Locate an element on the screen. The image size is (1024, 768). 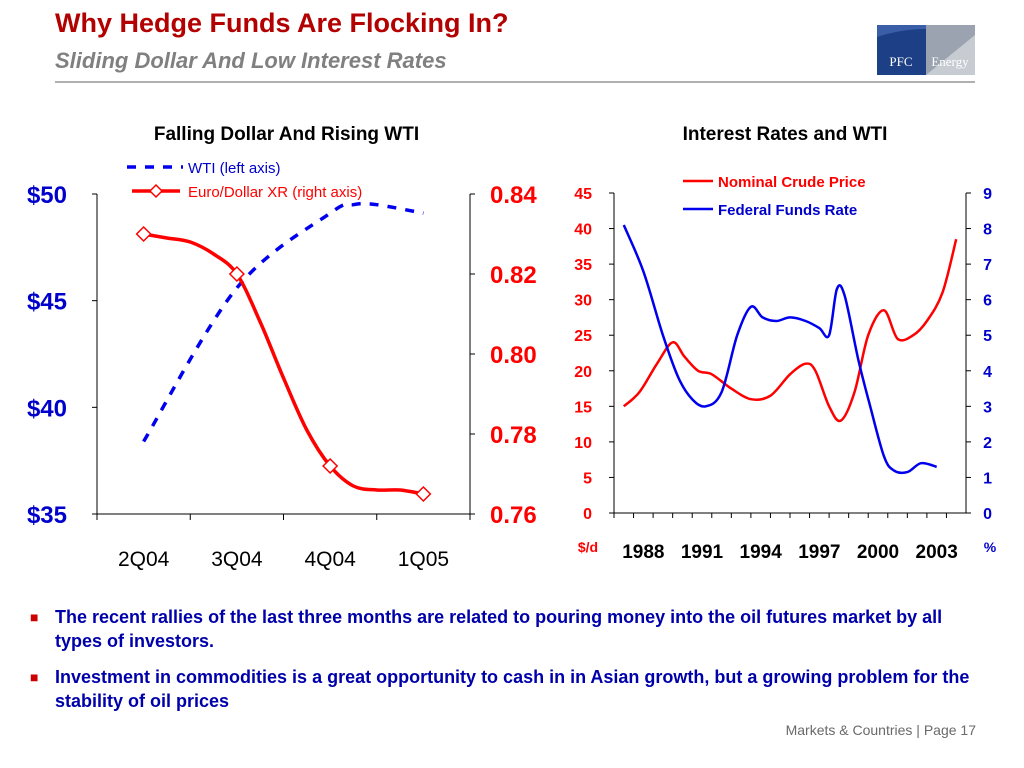
legend-wti-label: WTI (left axis) is located at coordinates (234, 168).